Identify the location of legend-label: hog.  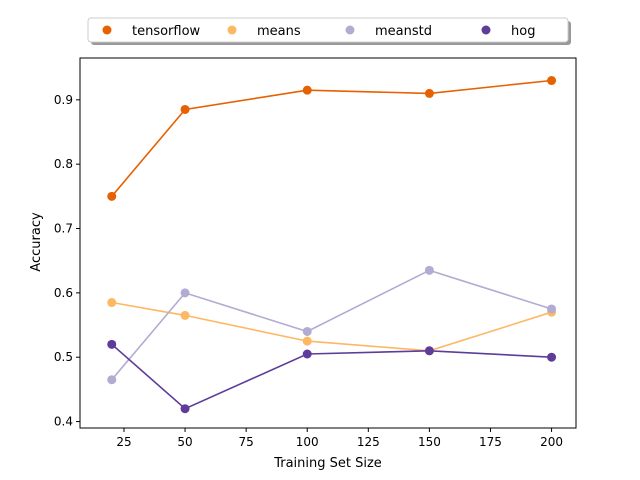
(523, 31).